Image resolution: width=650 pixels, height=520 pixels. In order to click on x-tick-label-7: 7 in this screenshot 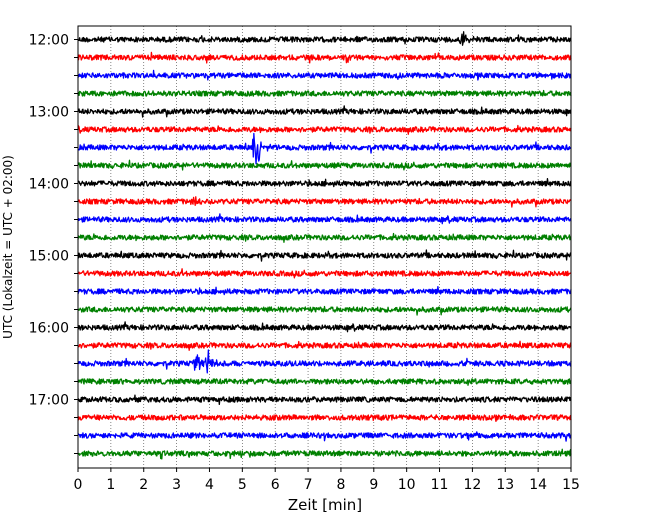, I will do `click(308, 485)`.